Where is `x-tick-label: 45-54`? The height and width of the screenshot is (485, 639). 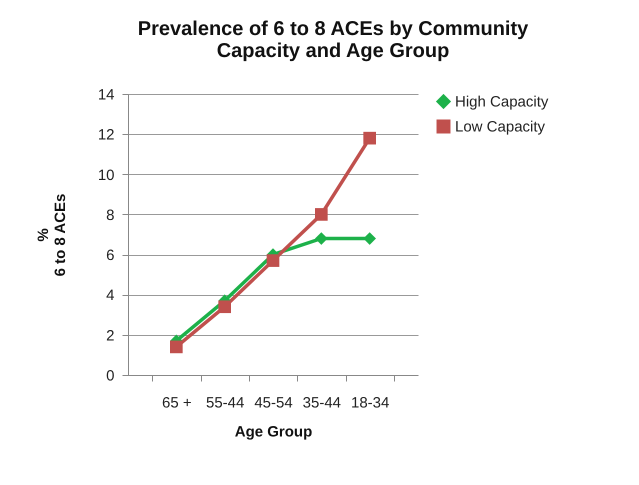 x-tick-label: 45-54 is located at coordinates (273, 403).